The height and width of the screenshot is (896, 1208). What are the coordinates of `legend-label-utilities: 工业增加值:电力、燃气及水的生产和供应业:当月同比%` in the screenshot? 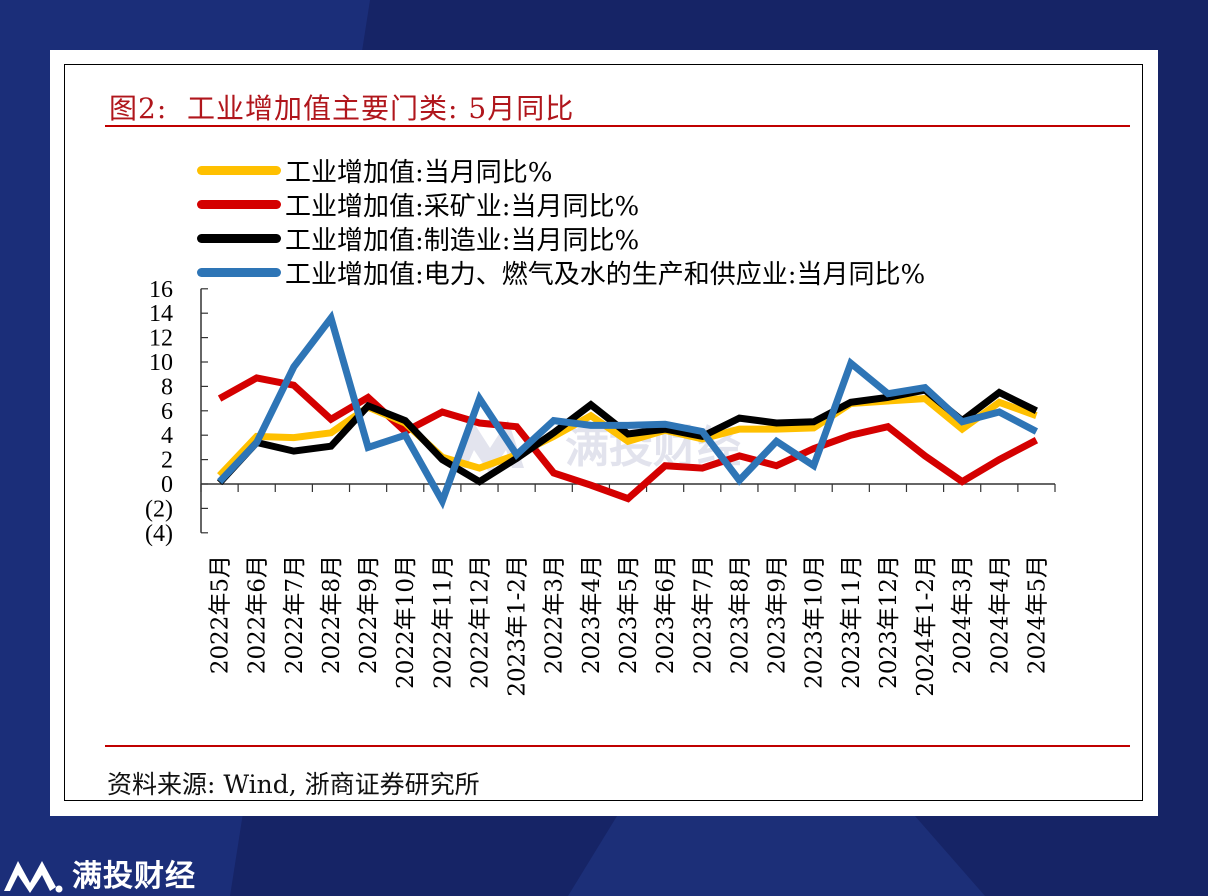 It's located at (605, 274).